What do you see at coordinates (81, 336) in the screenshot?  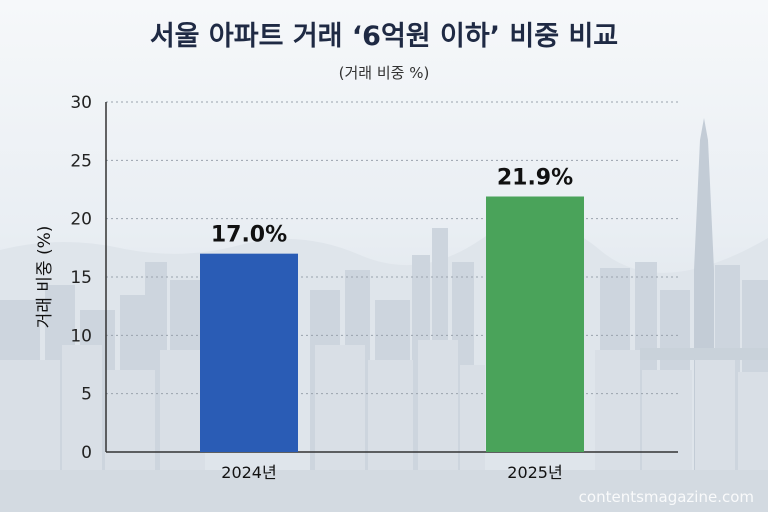 I see `y-tick-label: 10` at bounding box center [81, 336].